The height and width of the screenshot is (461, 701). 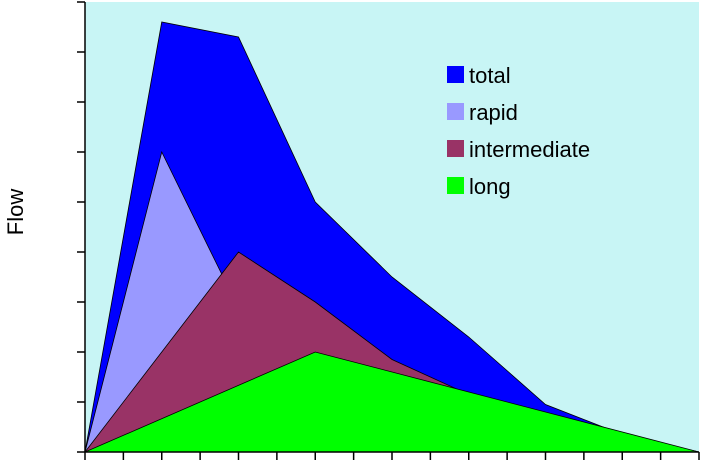 What do you see at coordinates (493, 112) in the screenshot?
I see `legend-label-rapid: rapid` at bounding box center [493, 112].